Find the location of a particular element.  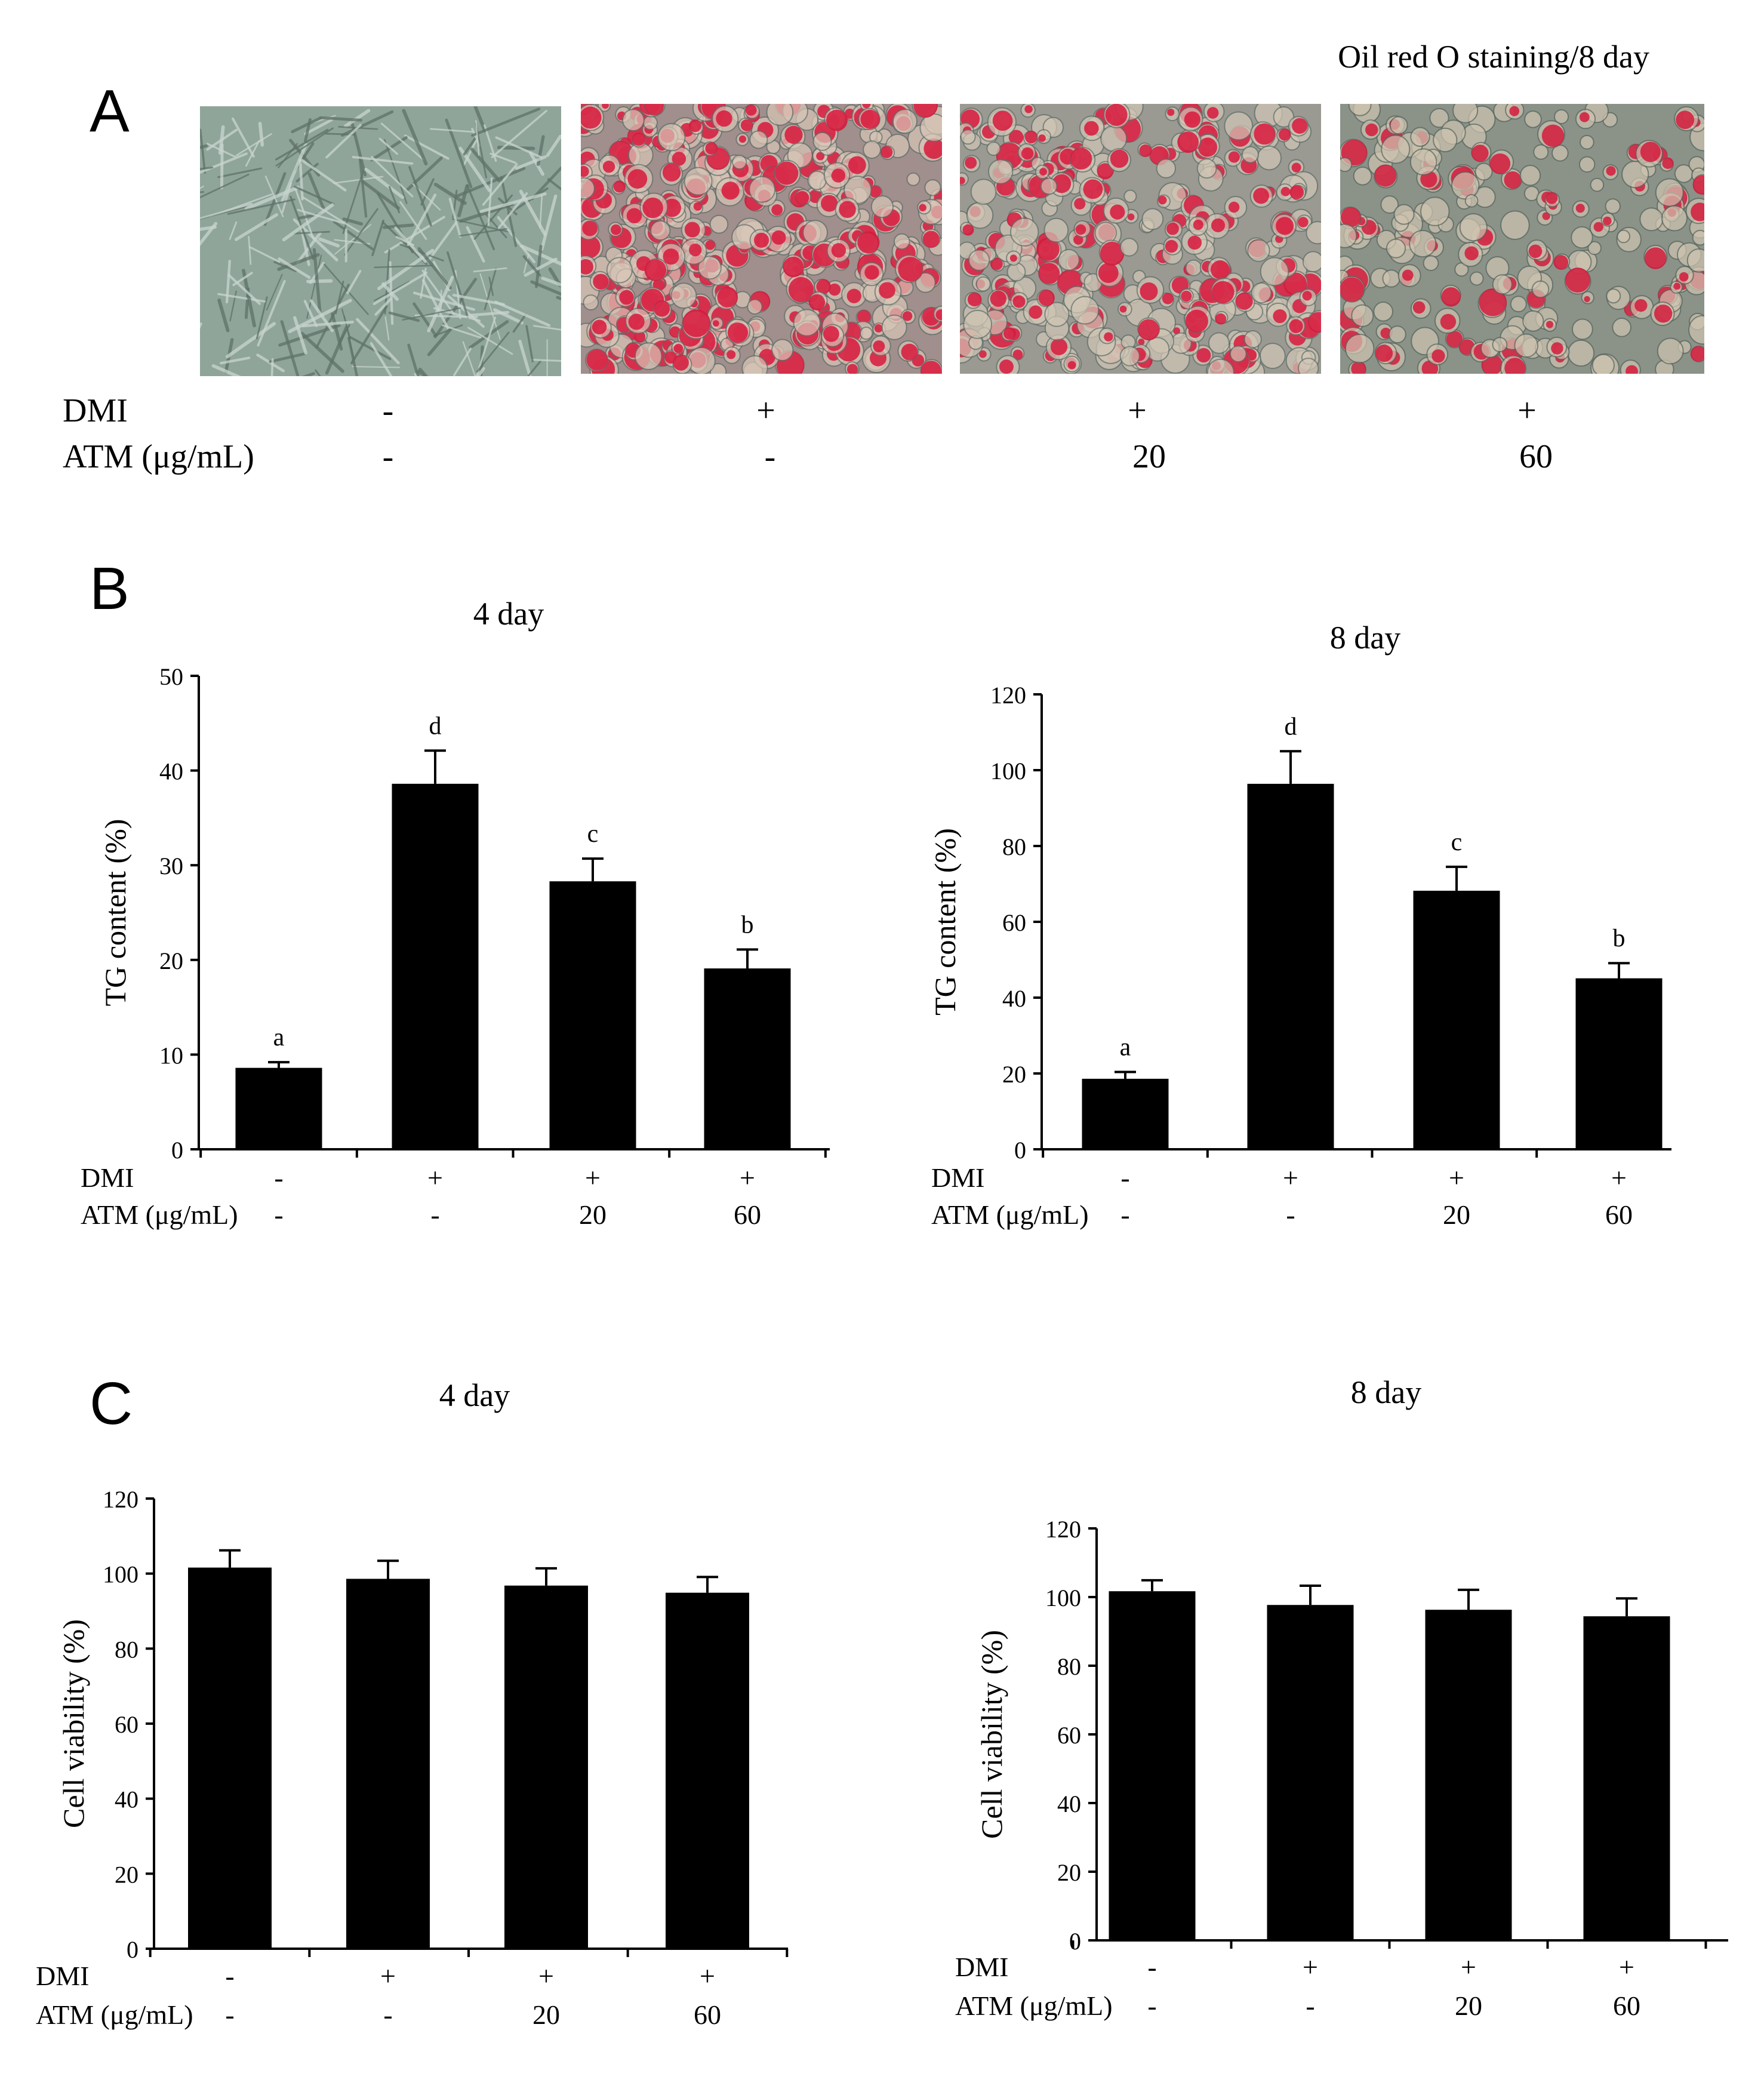

y-tick-label: 120 is located at coordinates (120, 1499).